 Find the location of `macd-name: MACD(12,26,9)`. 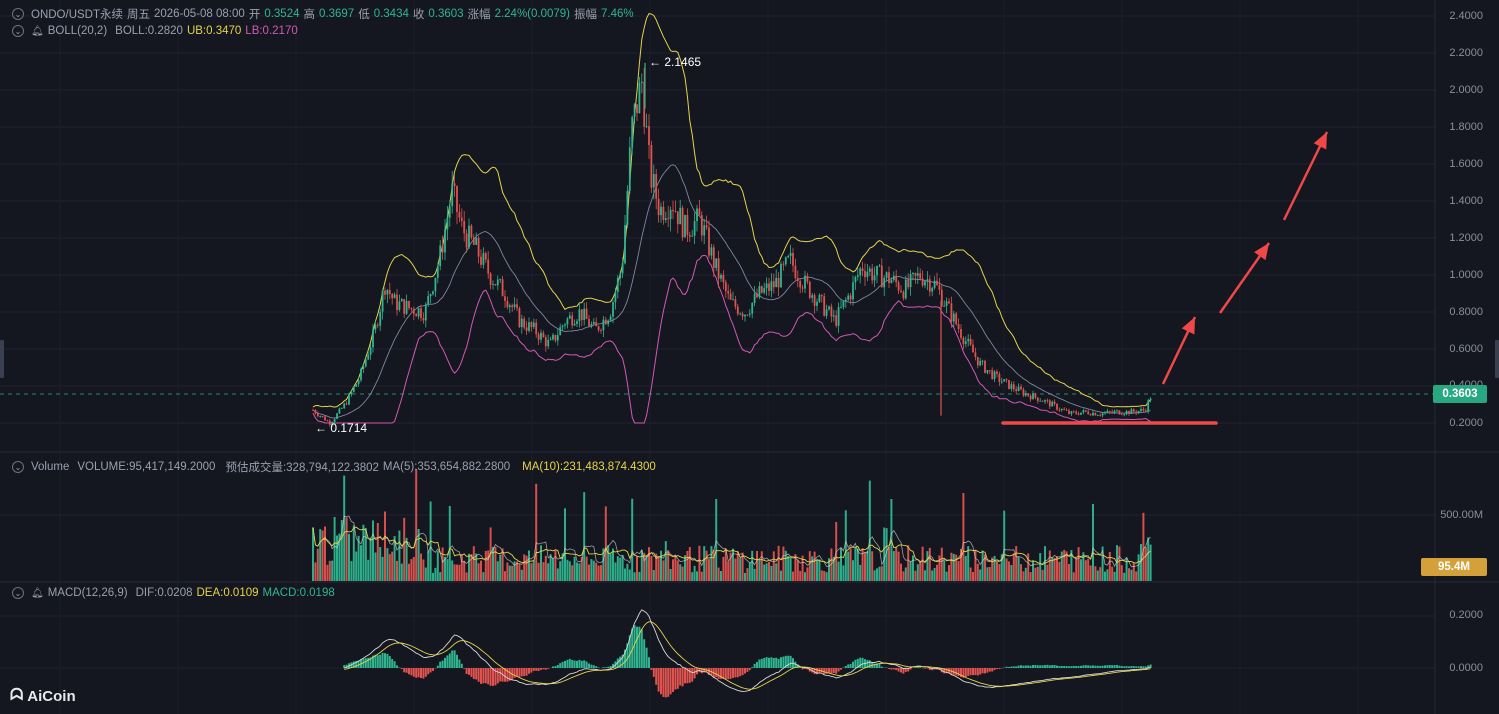

macd-name: MACD(12,26,9) is located at coordinates (87, 593).